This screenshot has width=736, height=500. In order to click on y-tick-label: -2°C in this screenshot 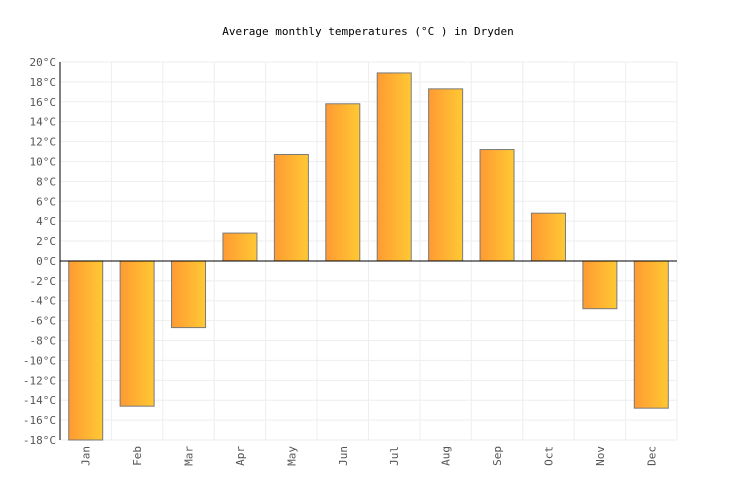, I will do `click(43, 281)`.